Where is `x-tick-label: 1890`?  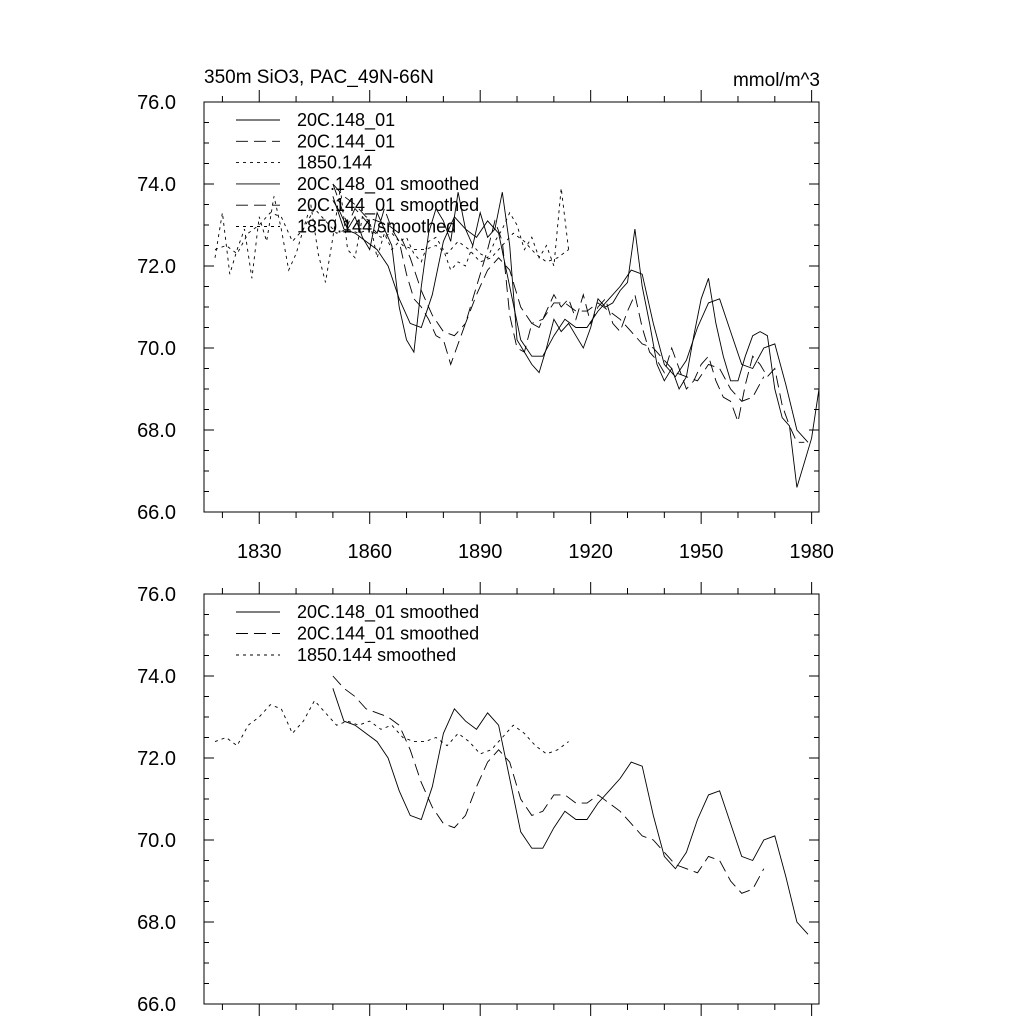 x-tick-label: 1890 is located at coordinates (480, 552).